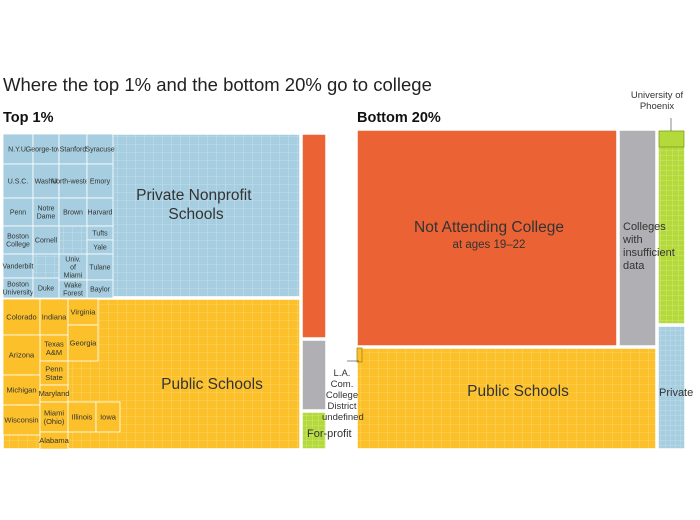 This screenshot has width=700, height=520. I want to click on group-label-private-bottom: Private, so click(676, 393).